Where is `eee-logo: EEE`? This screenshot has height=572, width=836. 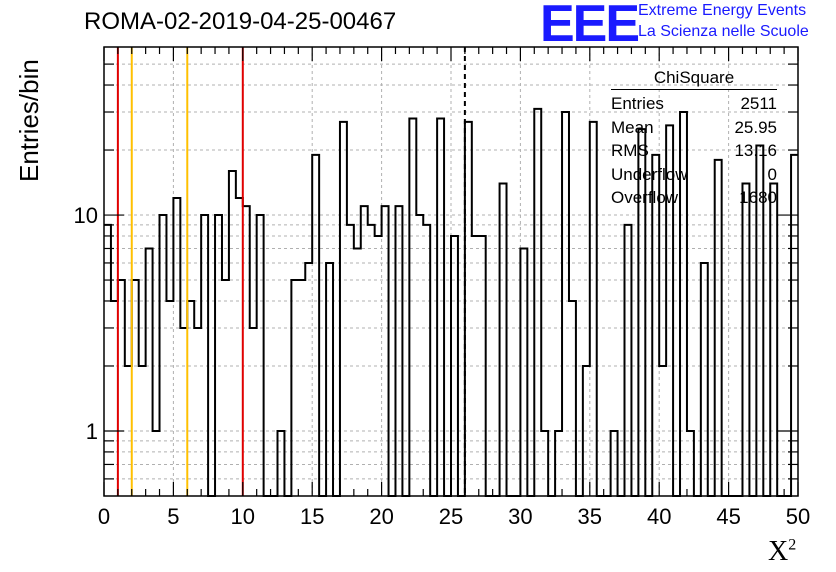
eee-logo: EEE is located at coordinates (590, 26).